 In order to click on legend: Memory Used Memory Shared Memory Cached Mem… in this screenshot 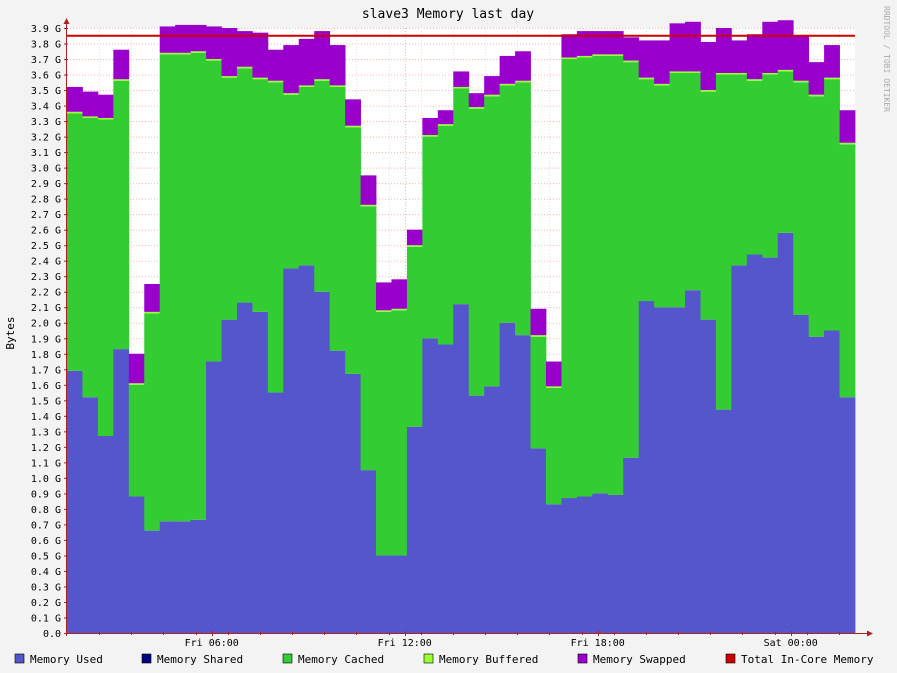, I will do `click(444, 659)`.